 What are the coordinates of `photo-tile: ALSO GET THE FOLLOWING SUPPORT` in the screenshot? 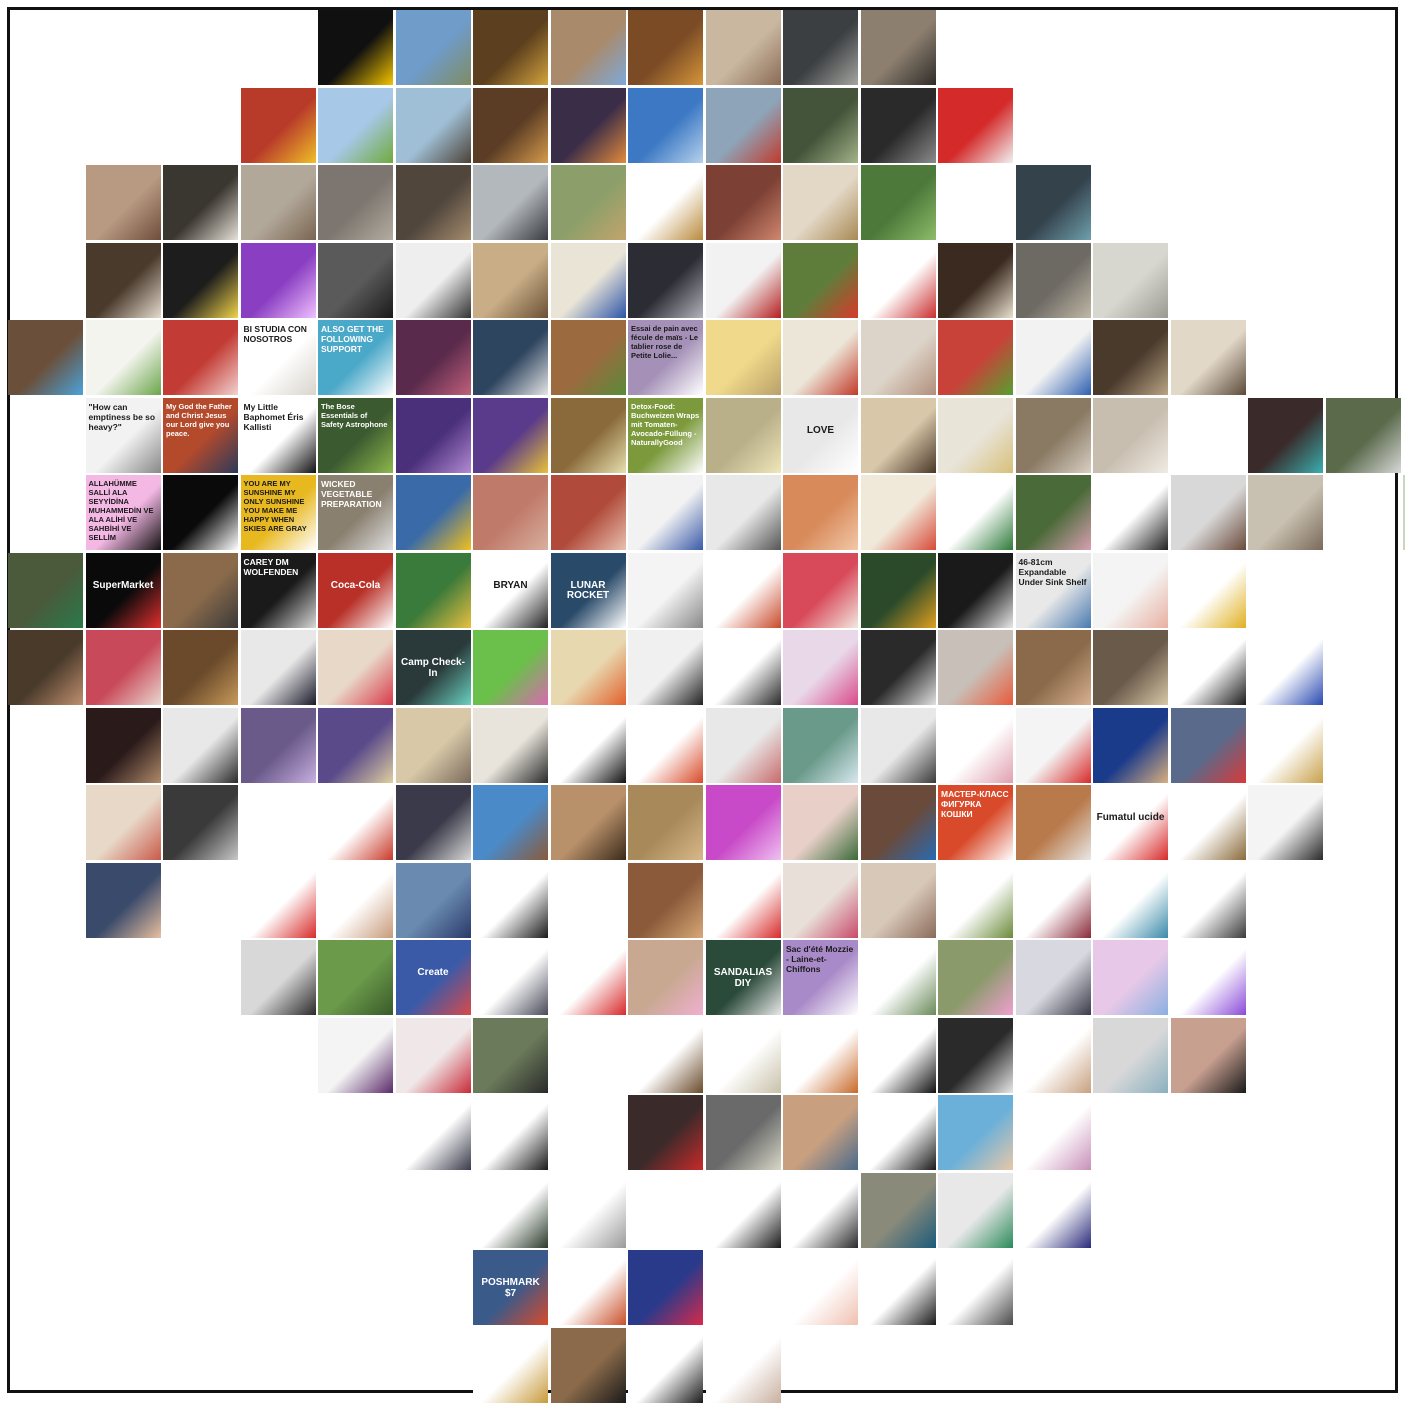 It's located at (355, 357).